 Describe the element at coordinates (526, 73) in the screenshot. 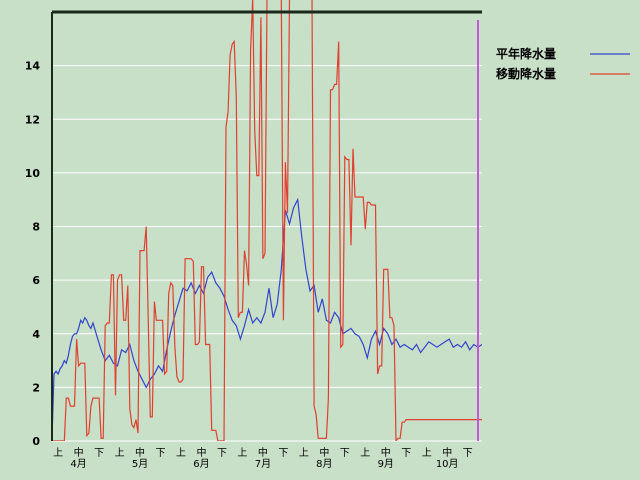

I see `legend-label: 移動降水量` at that location.